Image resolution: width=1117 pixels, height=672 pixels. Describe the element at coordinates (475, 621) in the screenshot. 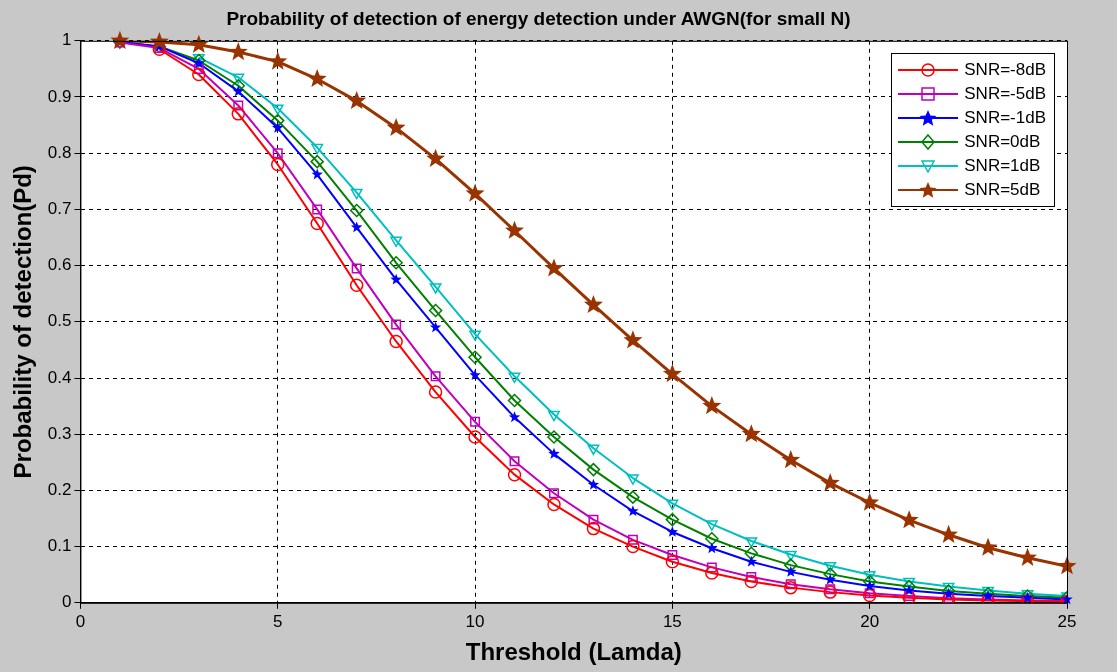

I see `x-tick-label: 10` at that location.